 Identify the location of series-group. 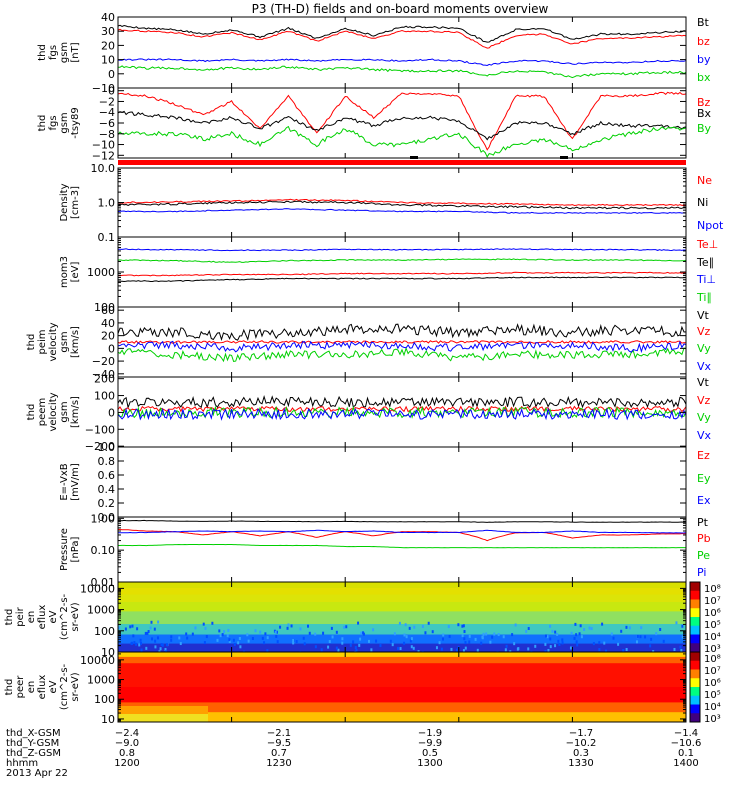
(402, 534).